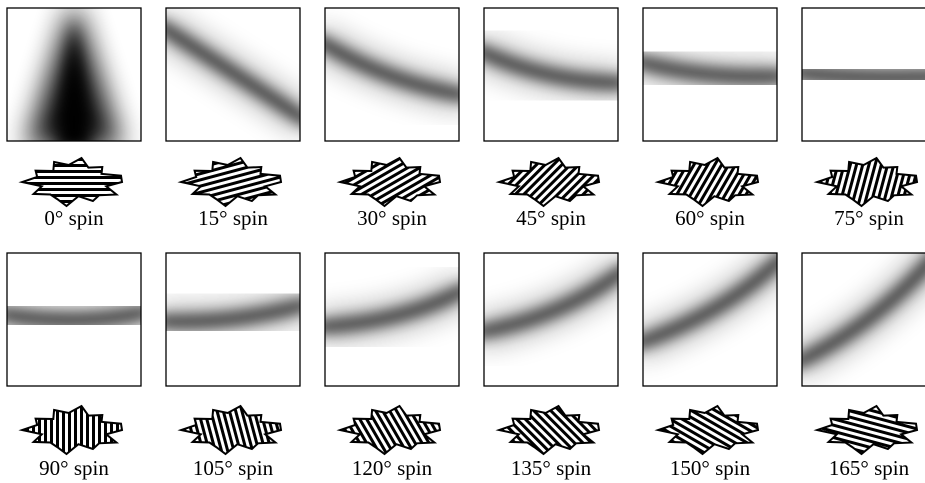 This screenshot has width=925, height=483. Describe the element at coordinates (74, 218) in the screenshot. I see `panel-label: 0° spin` at that location.